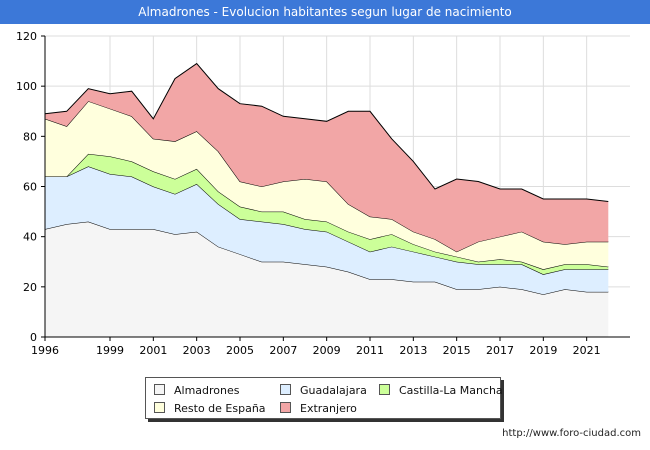  What do you see at coordinates (543, 350) in the screenshot?
I see `x-tick-label: 2019` at bounding box center [543, 350].